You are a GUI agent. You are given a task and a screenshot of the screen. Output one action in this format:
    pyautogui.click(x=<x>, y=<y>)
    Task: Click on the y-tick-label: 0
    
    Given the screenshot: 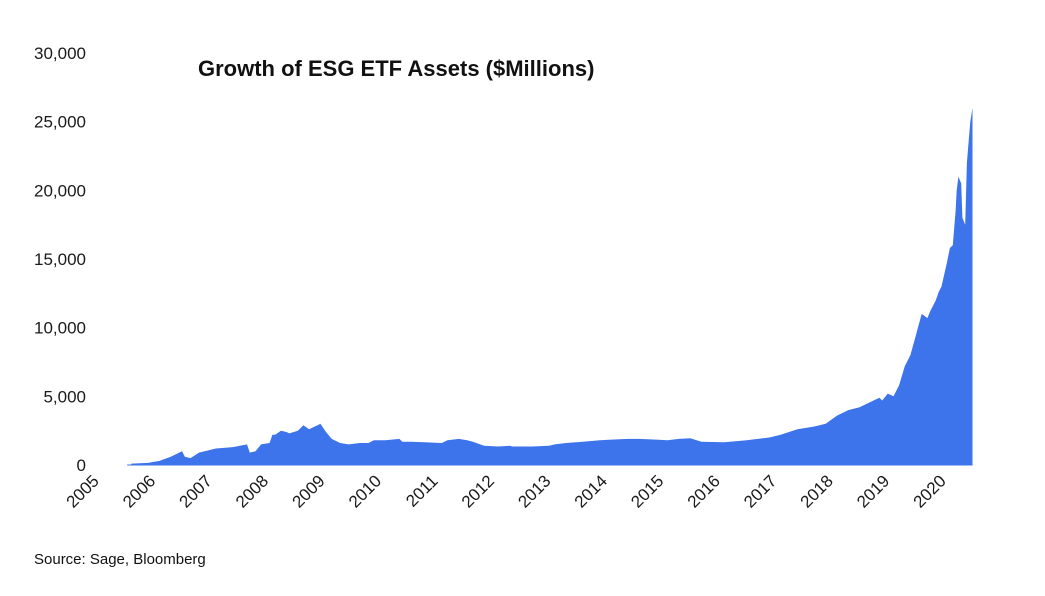 What is the action you would take?
    pyautogui.click(x=81, y=465)
    